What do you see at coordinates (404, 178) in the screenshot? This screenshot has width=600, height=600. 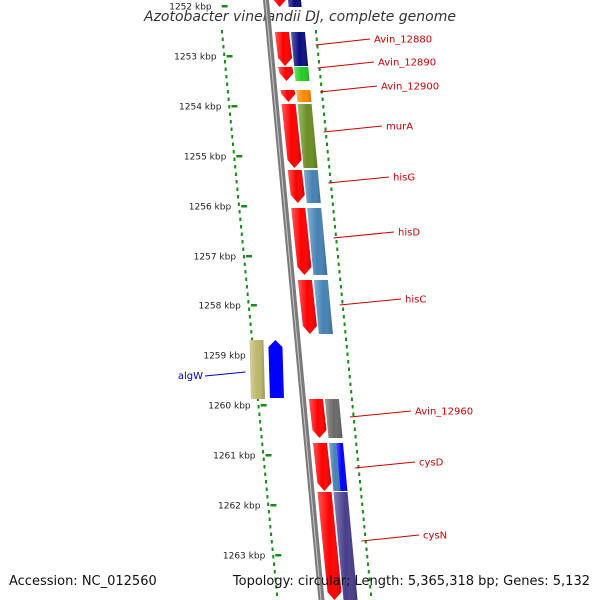 I see `gene-label: hisG` at bounding box center [404, 178].